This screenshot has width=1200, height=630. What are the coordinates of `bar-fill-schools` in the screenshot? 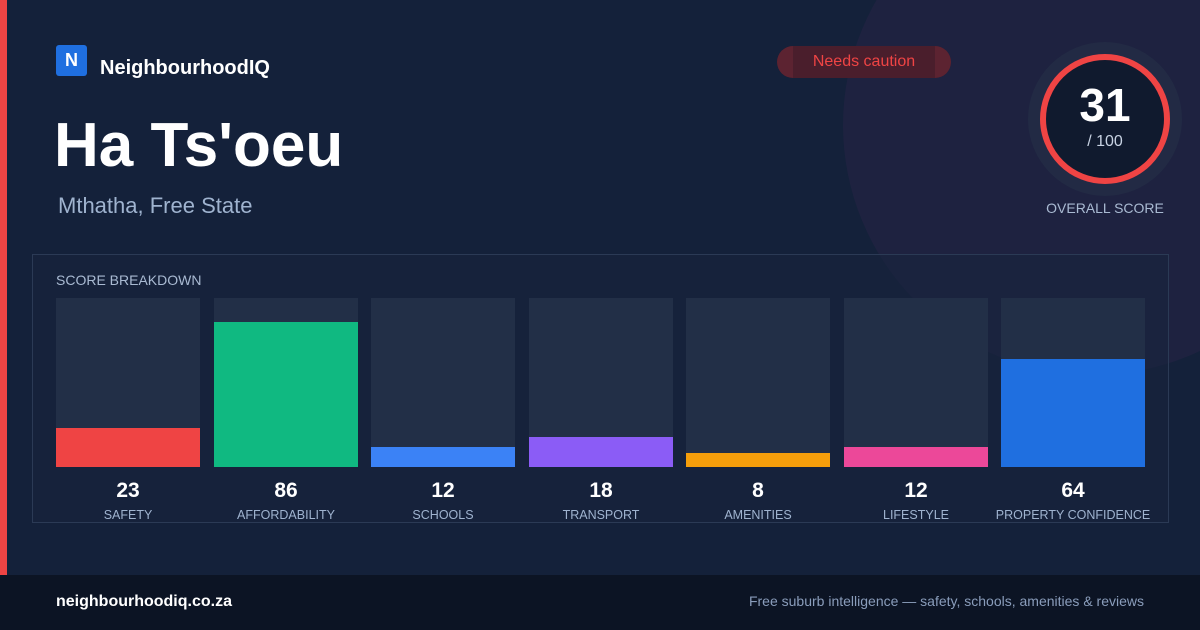 It's located at (443, 457).